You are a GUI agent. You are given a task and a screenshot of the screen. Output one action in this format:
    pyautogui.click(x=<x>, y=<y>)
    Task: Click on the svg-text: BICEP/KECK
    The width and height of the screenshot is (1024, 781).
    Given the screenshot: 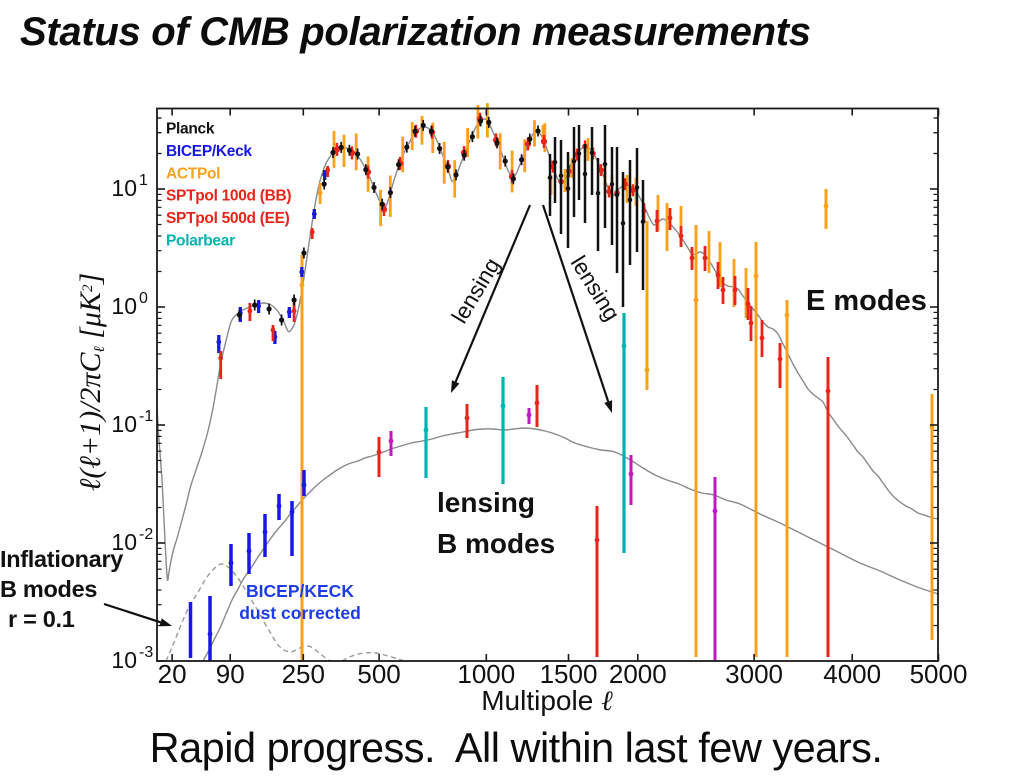 What is the action you would take?
    pyautogui.click(x=300, y=591)
    